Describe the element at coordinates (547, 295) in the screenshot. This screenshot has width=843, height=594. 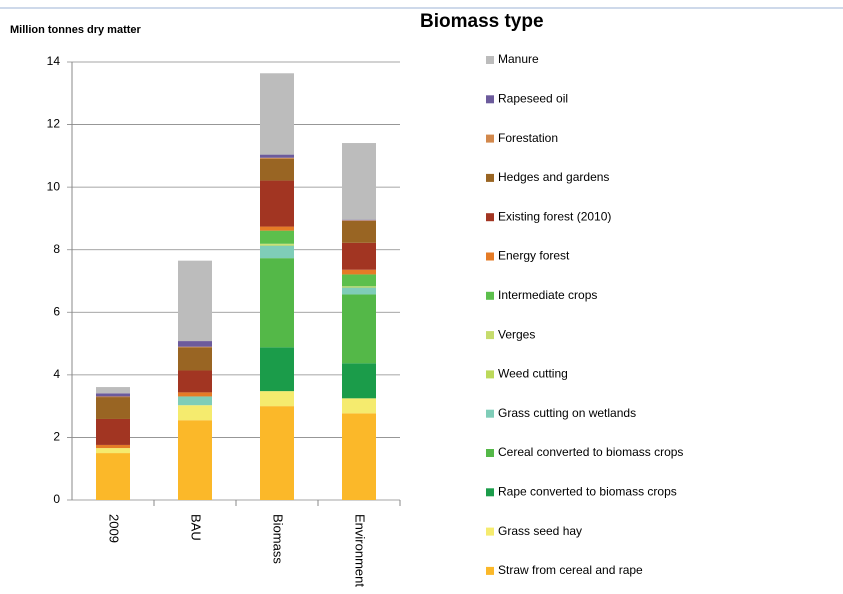
I see `legend-label: Intermediate crops` at that location.